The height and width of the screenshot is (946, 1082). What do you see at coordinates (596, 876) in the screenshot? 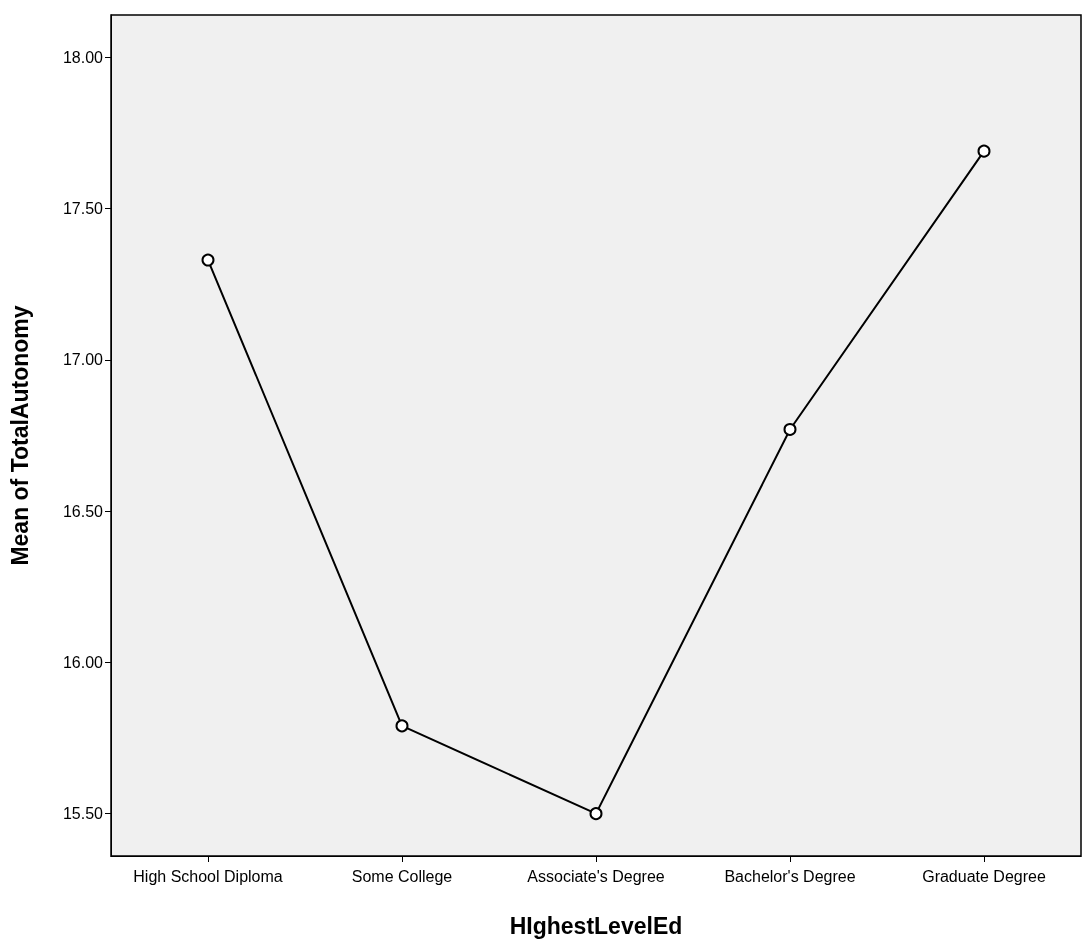
I see `x-tick-label: Associate's Degree` at bounding box center [596, 876].